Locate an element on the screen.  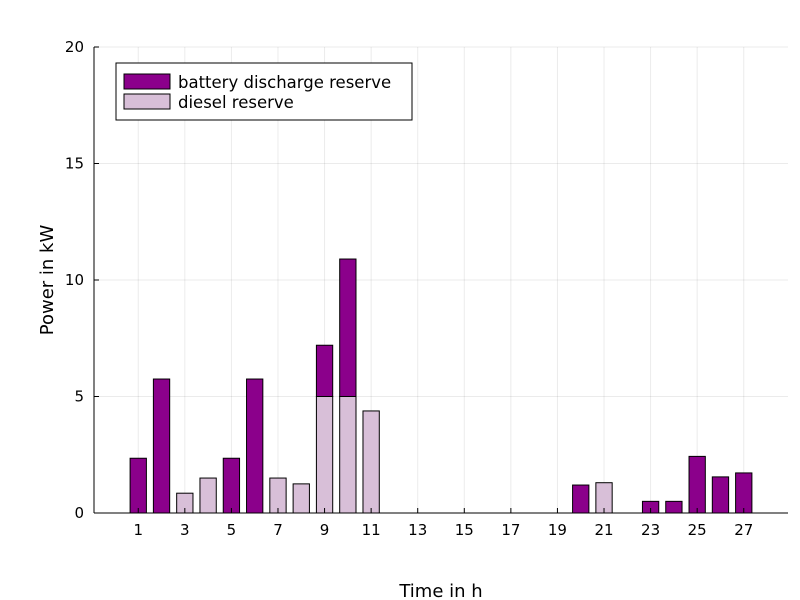
x-tick-label: 5 is located at coordinates (232, 530).